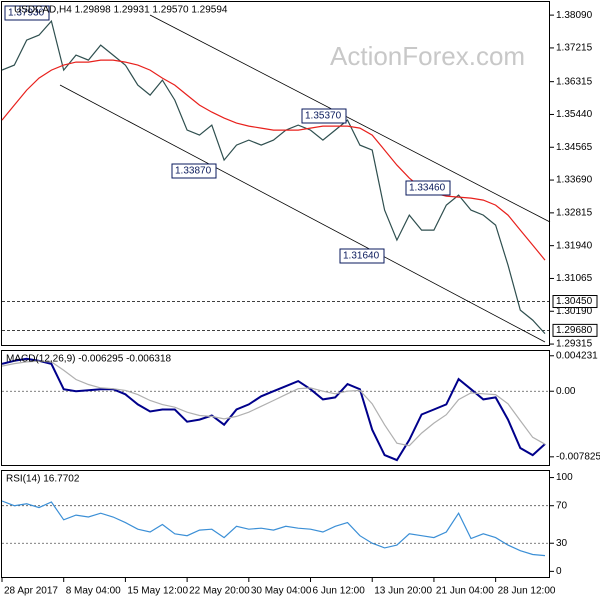 This screenshot has height=600, width=600. What do you see at coordinates (527, 591) in the screenshot?
I see `x-tick-label: 28 Jun 12:00` at bounding box center [527, 591].